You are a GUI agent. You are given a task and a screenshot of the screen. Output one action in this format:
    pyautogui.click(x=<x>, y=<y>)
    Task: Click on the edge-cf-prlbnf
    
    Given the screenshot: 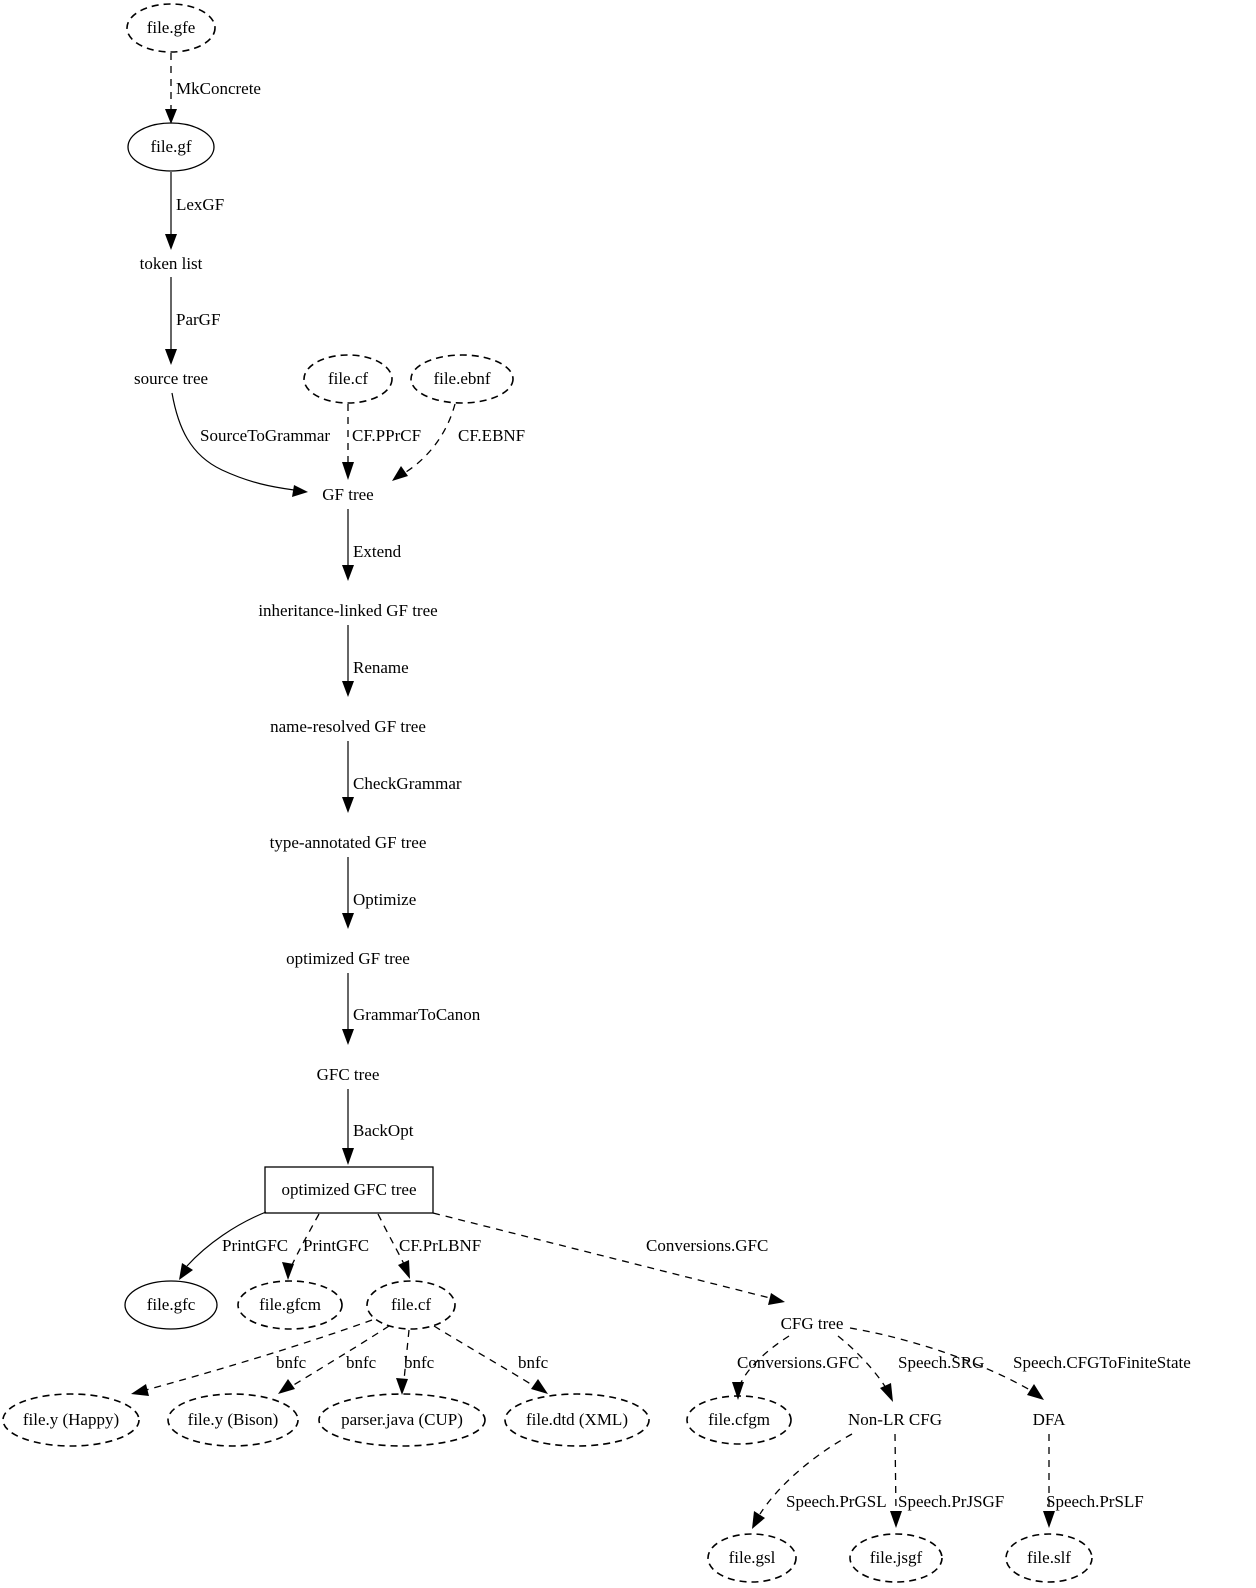 What is the action you would take?
    pyautogui.click(x=393, y=1246)
    